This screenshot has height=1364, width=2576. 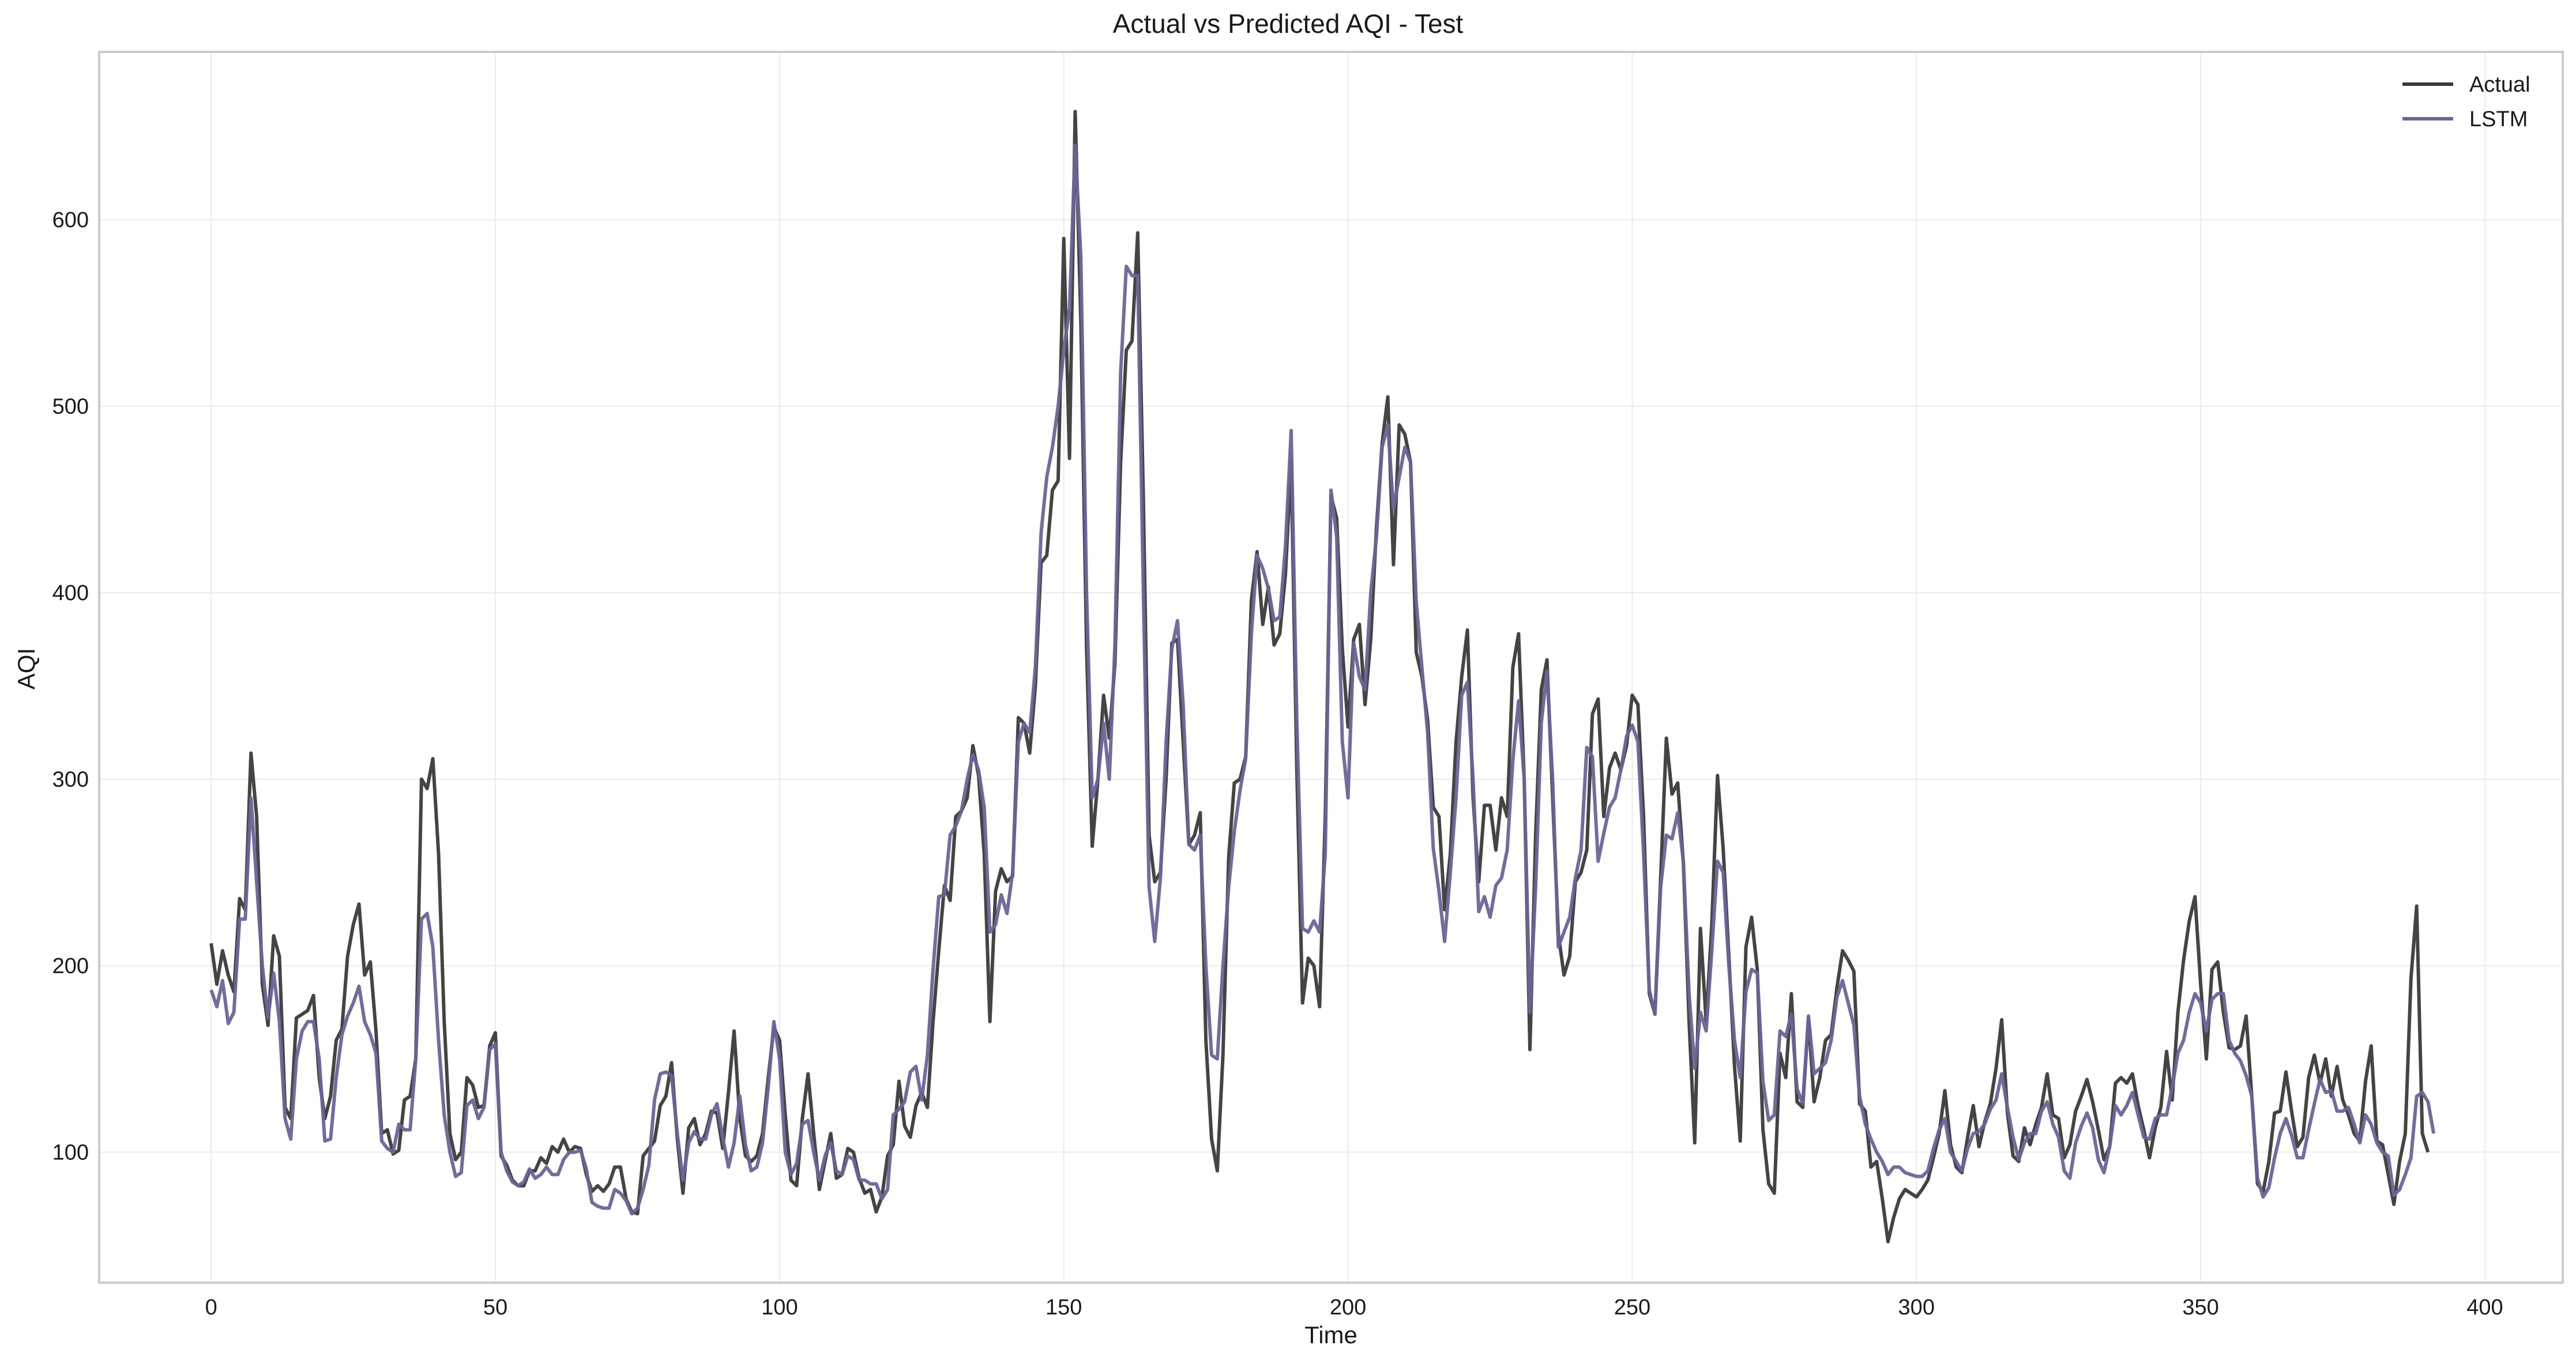 What do you see at coordinates (1064, 1308) in the screenshot?
I see `x-tick-label: 150` at bounding box center [1064, 1308].